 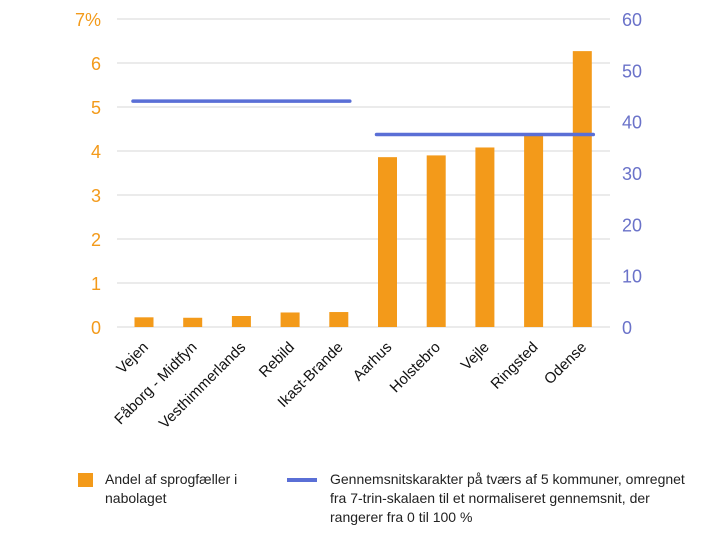 What do you see at coordinates (85, 480) in the screenshot?
I see `legend-bar-swatch` at bounding box center [85, 480].